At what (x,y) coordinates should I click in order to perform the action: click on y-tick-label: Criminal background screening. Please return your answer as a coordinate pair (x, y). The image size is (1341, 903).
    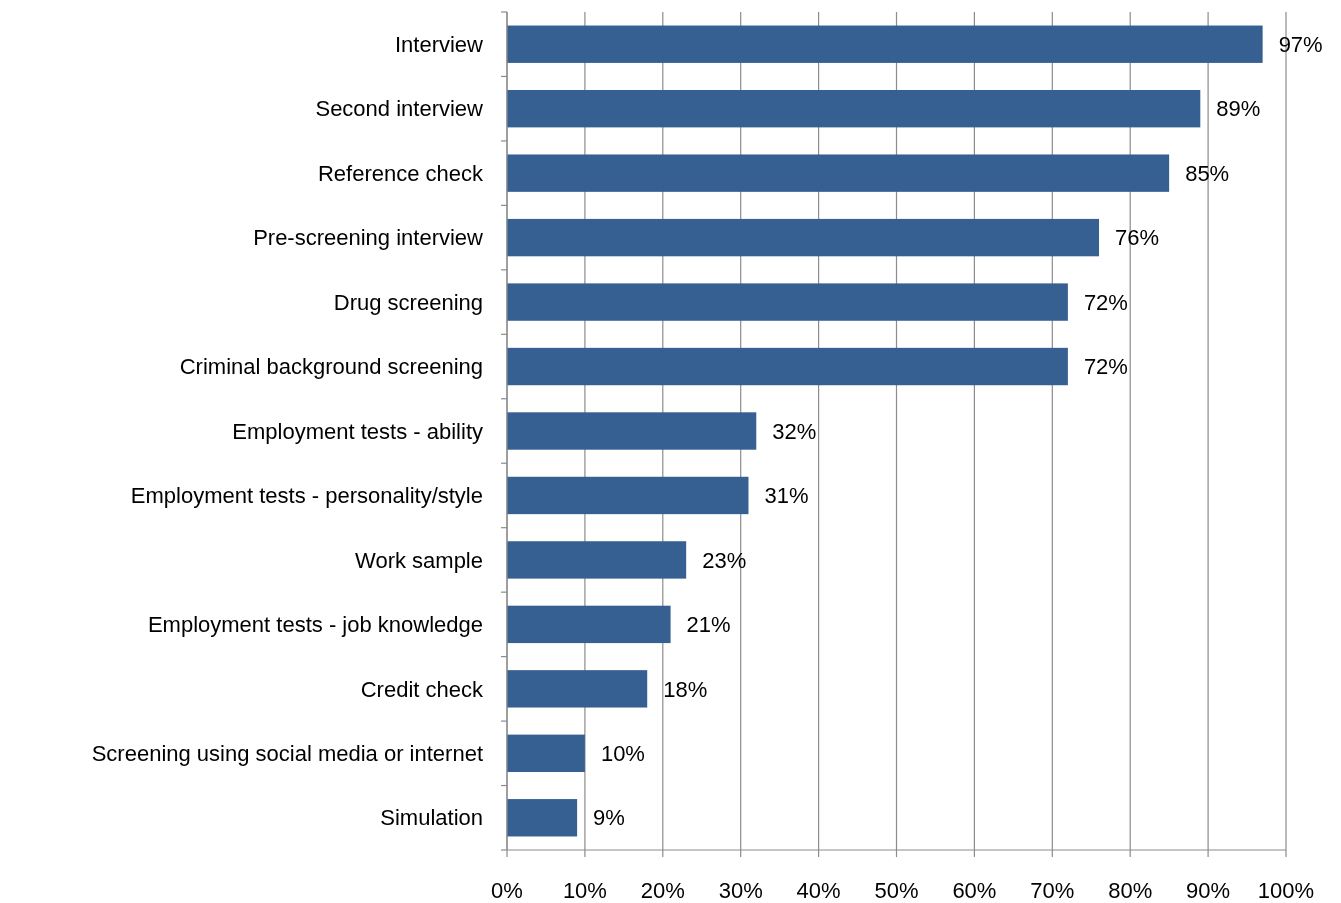
    Looking at the image, I should click on (331, 367).